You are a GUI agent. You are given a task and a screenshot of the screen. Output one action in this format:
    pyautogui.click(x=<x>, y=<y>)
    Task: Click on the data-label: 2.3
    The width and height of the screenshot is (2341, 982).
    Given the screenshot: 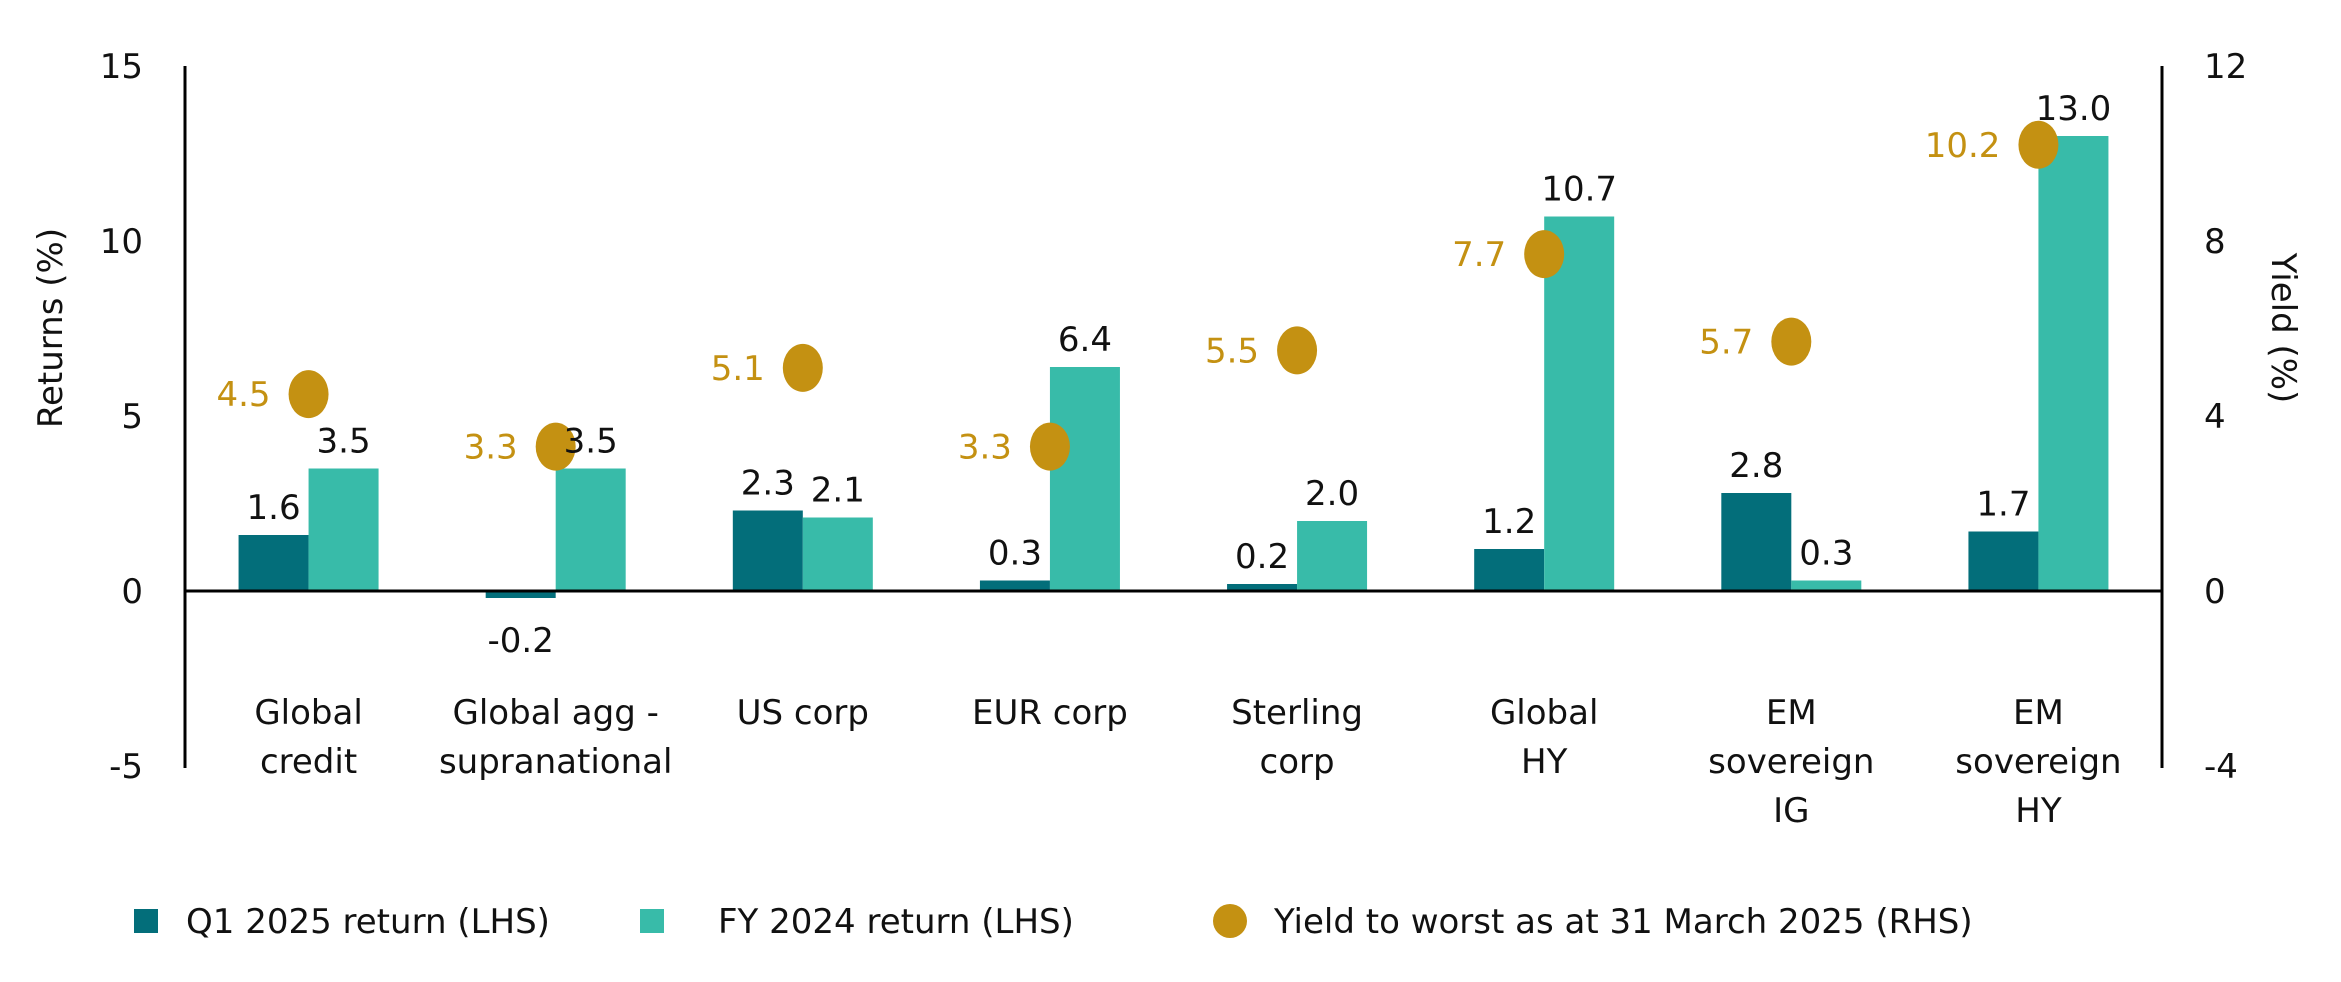 What is the action you would take?
    pyautogui.click(x=768, y=484)
    